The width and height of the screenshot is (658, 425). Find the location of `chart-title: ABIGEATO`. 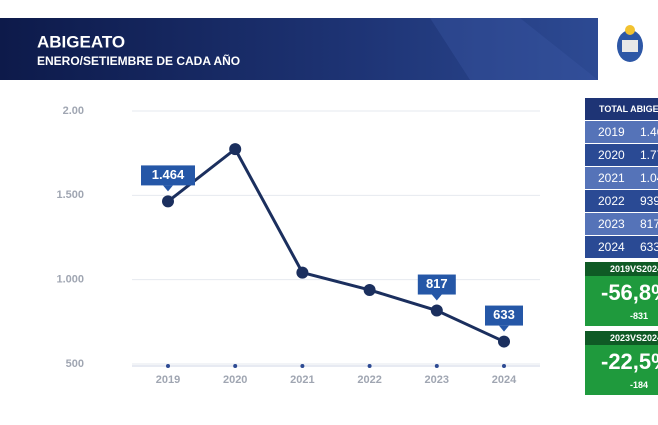

chart-title: ABIGEATO is located at coordinates (81, 41).